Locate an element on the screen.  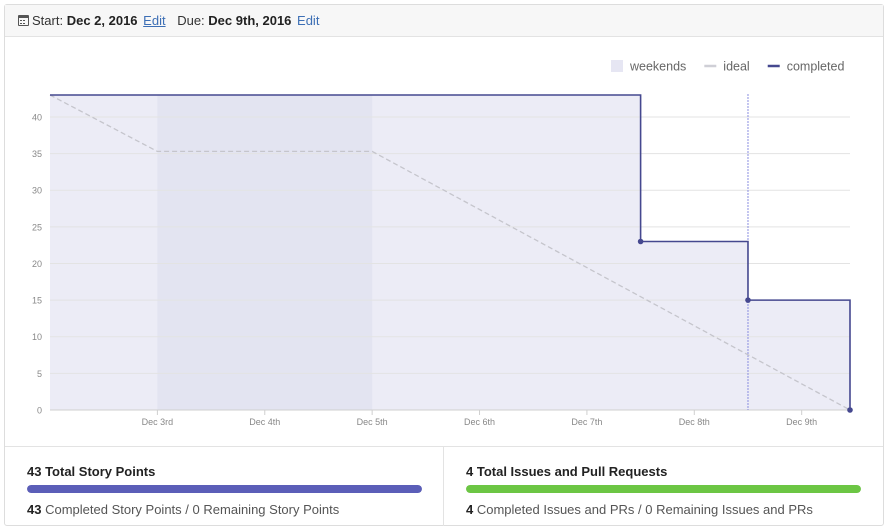
due-date: Dec 9th, 2016 is located at coordinates (249, 20).